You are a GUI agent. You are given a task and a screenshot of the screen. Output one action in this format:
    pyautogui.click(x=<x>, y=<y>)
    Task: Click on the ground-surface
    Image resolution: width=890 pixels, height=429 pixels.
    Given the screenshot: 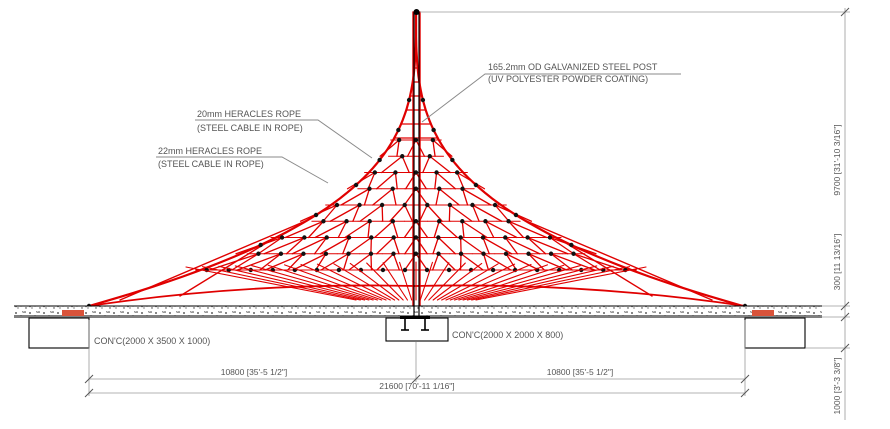 What is the action you would take?
    pyautogui.click(x=418, y=311)
    